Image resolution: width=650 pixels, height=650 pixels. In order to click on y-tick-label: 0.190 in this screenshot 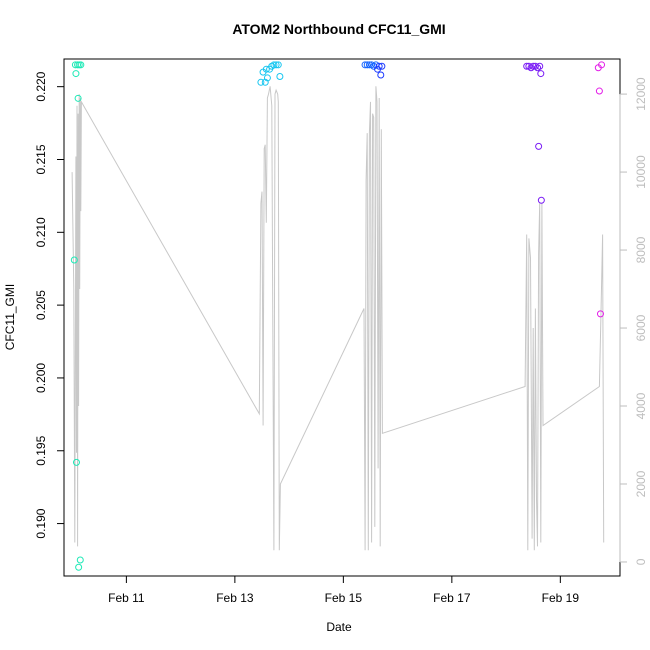, I will do `click(41, 523)`.